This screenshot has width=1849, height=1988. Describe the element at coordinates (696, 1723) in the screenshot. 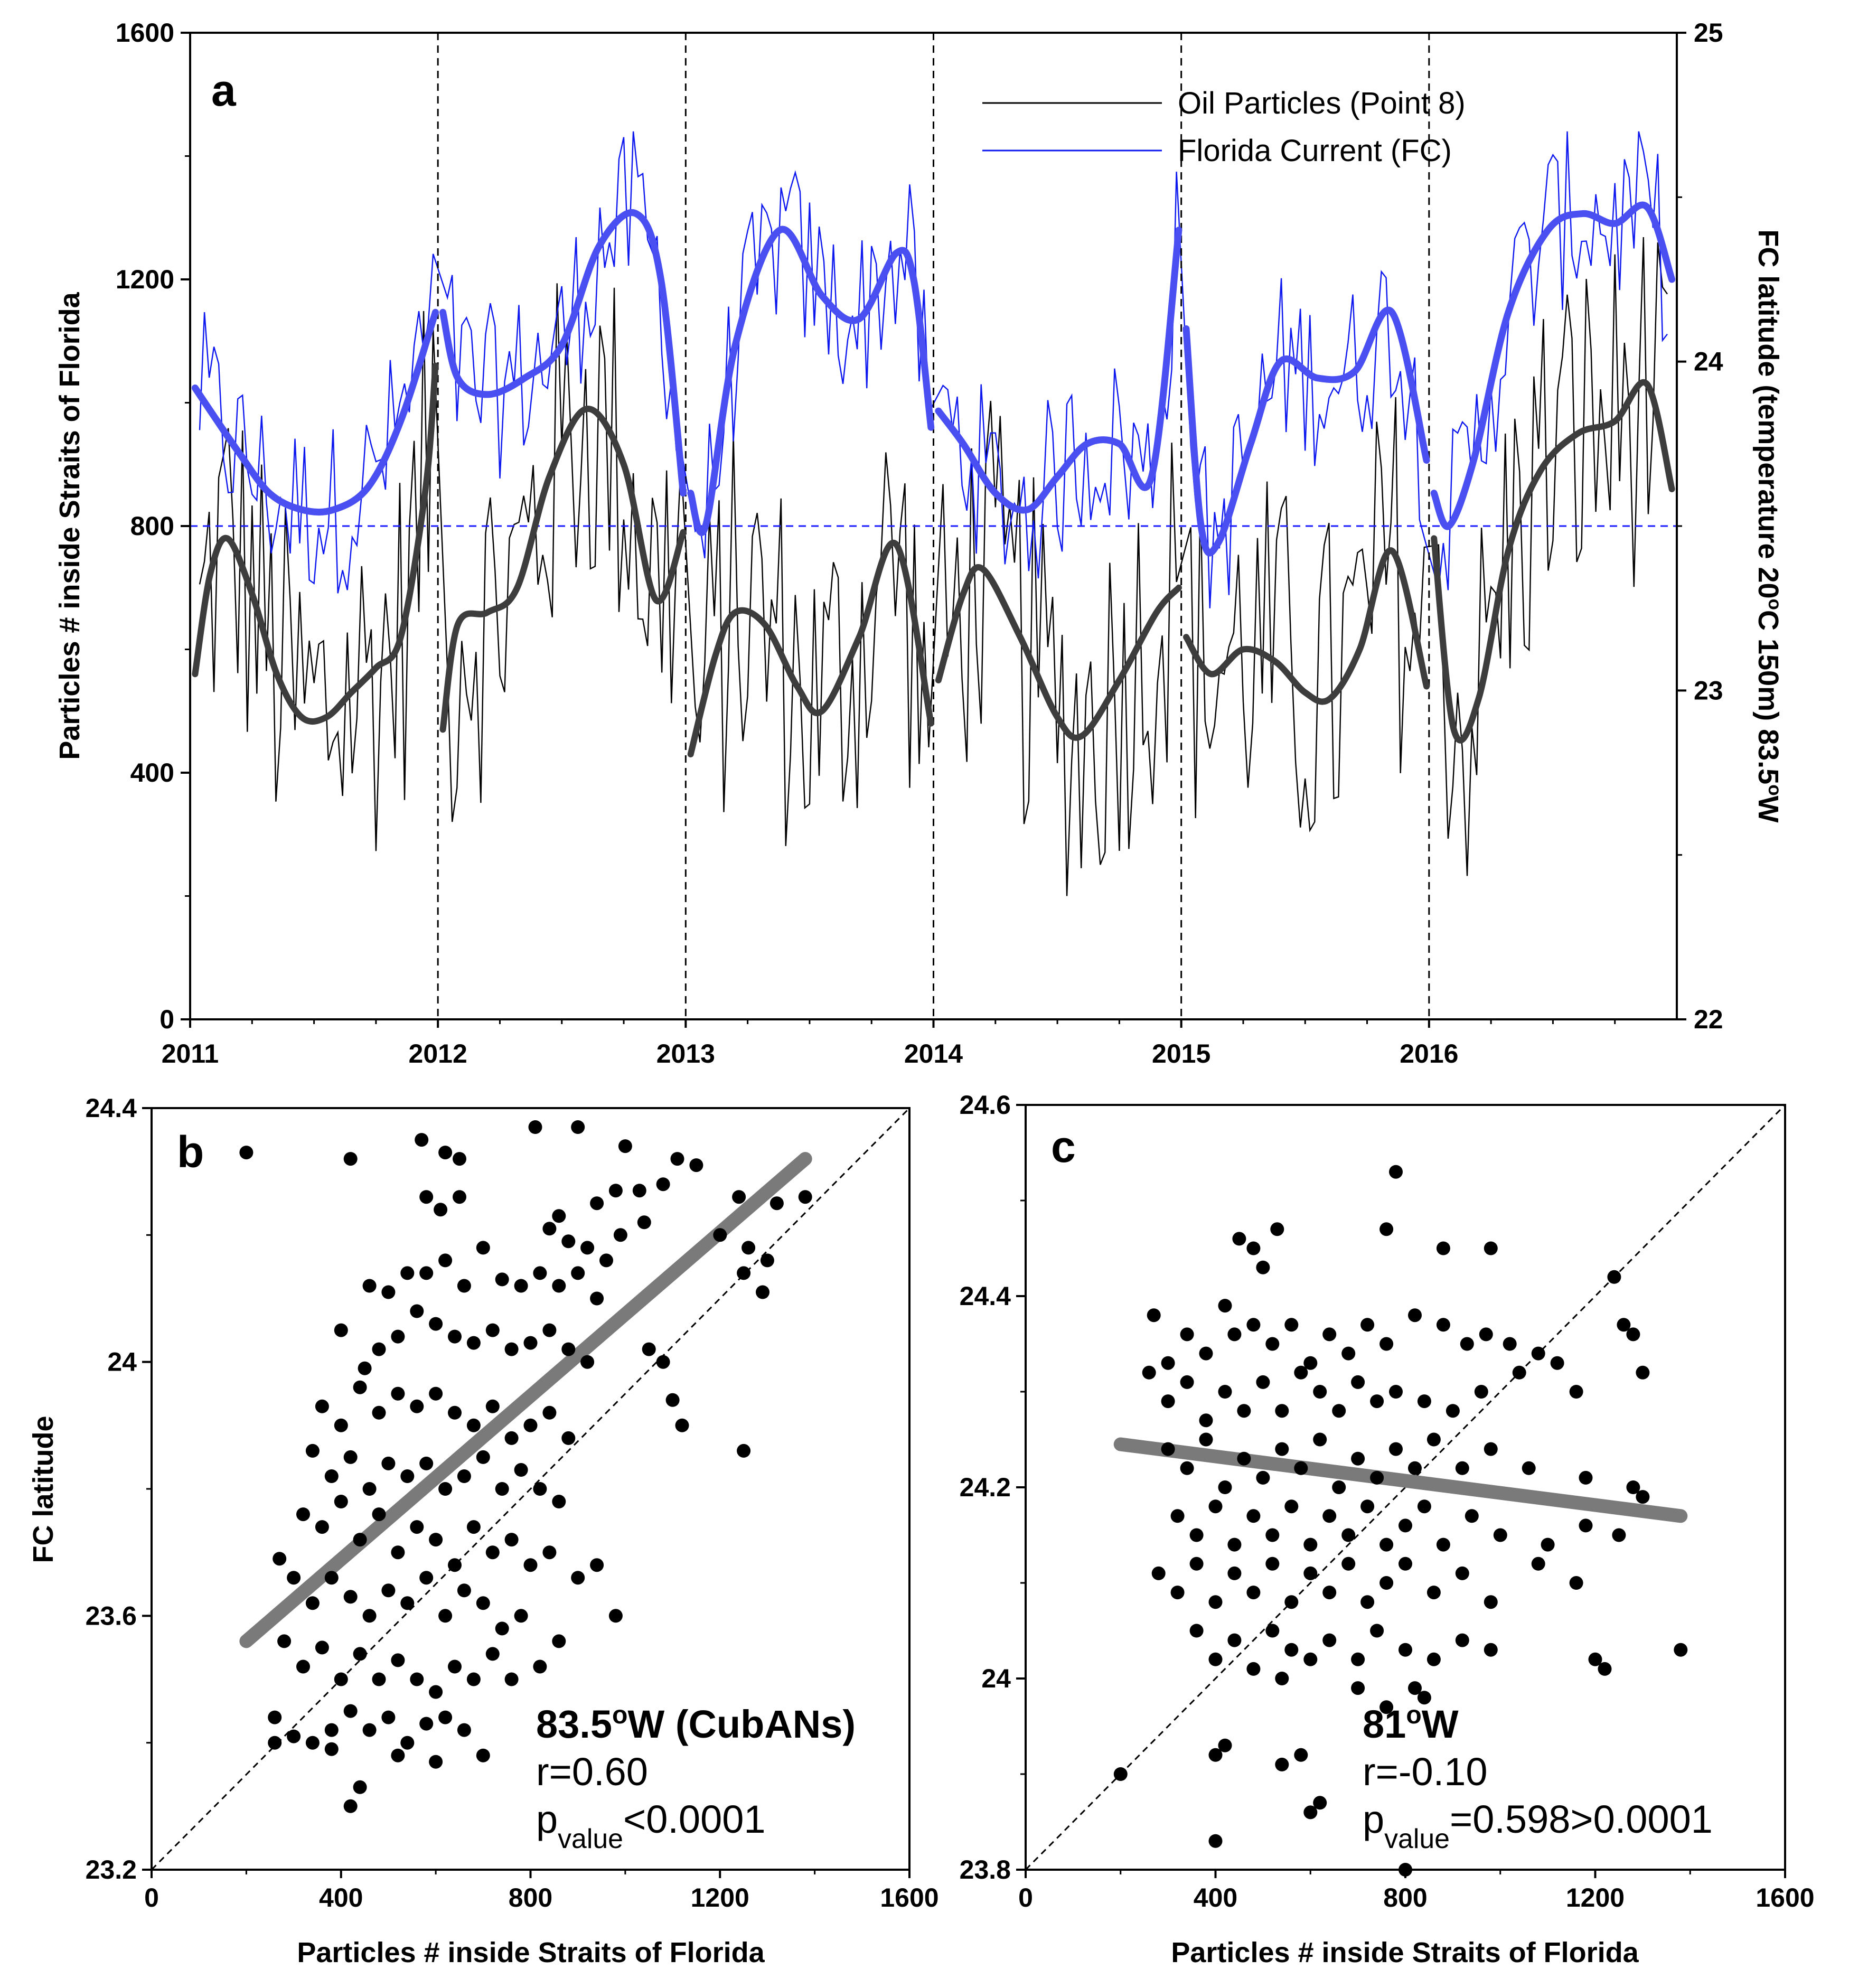

I see `panel-b-annotation-title: 83.5oW (CubANs)` at that location.